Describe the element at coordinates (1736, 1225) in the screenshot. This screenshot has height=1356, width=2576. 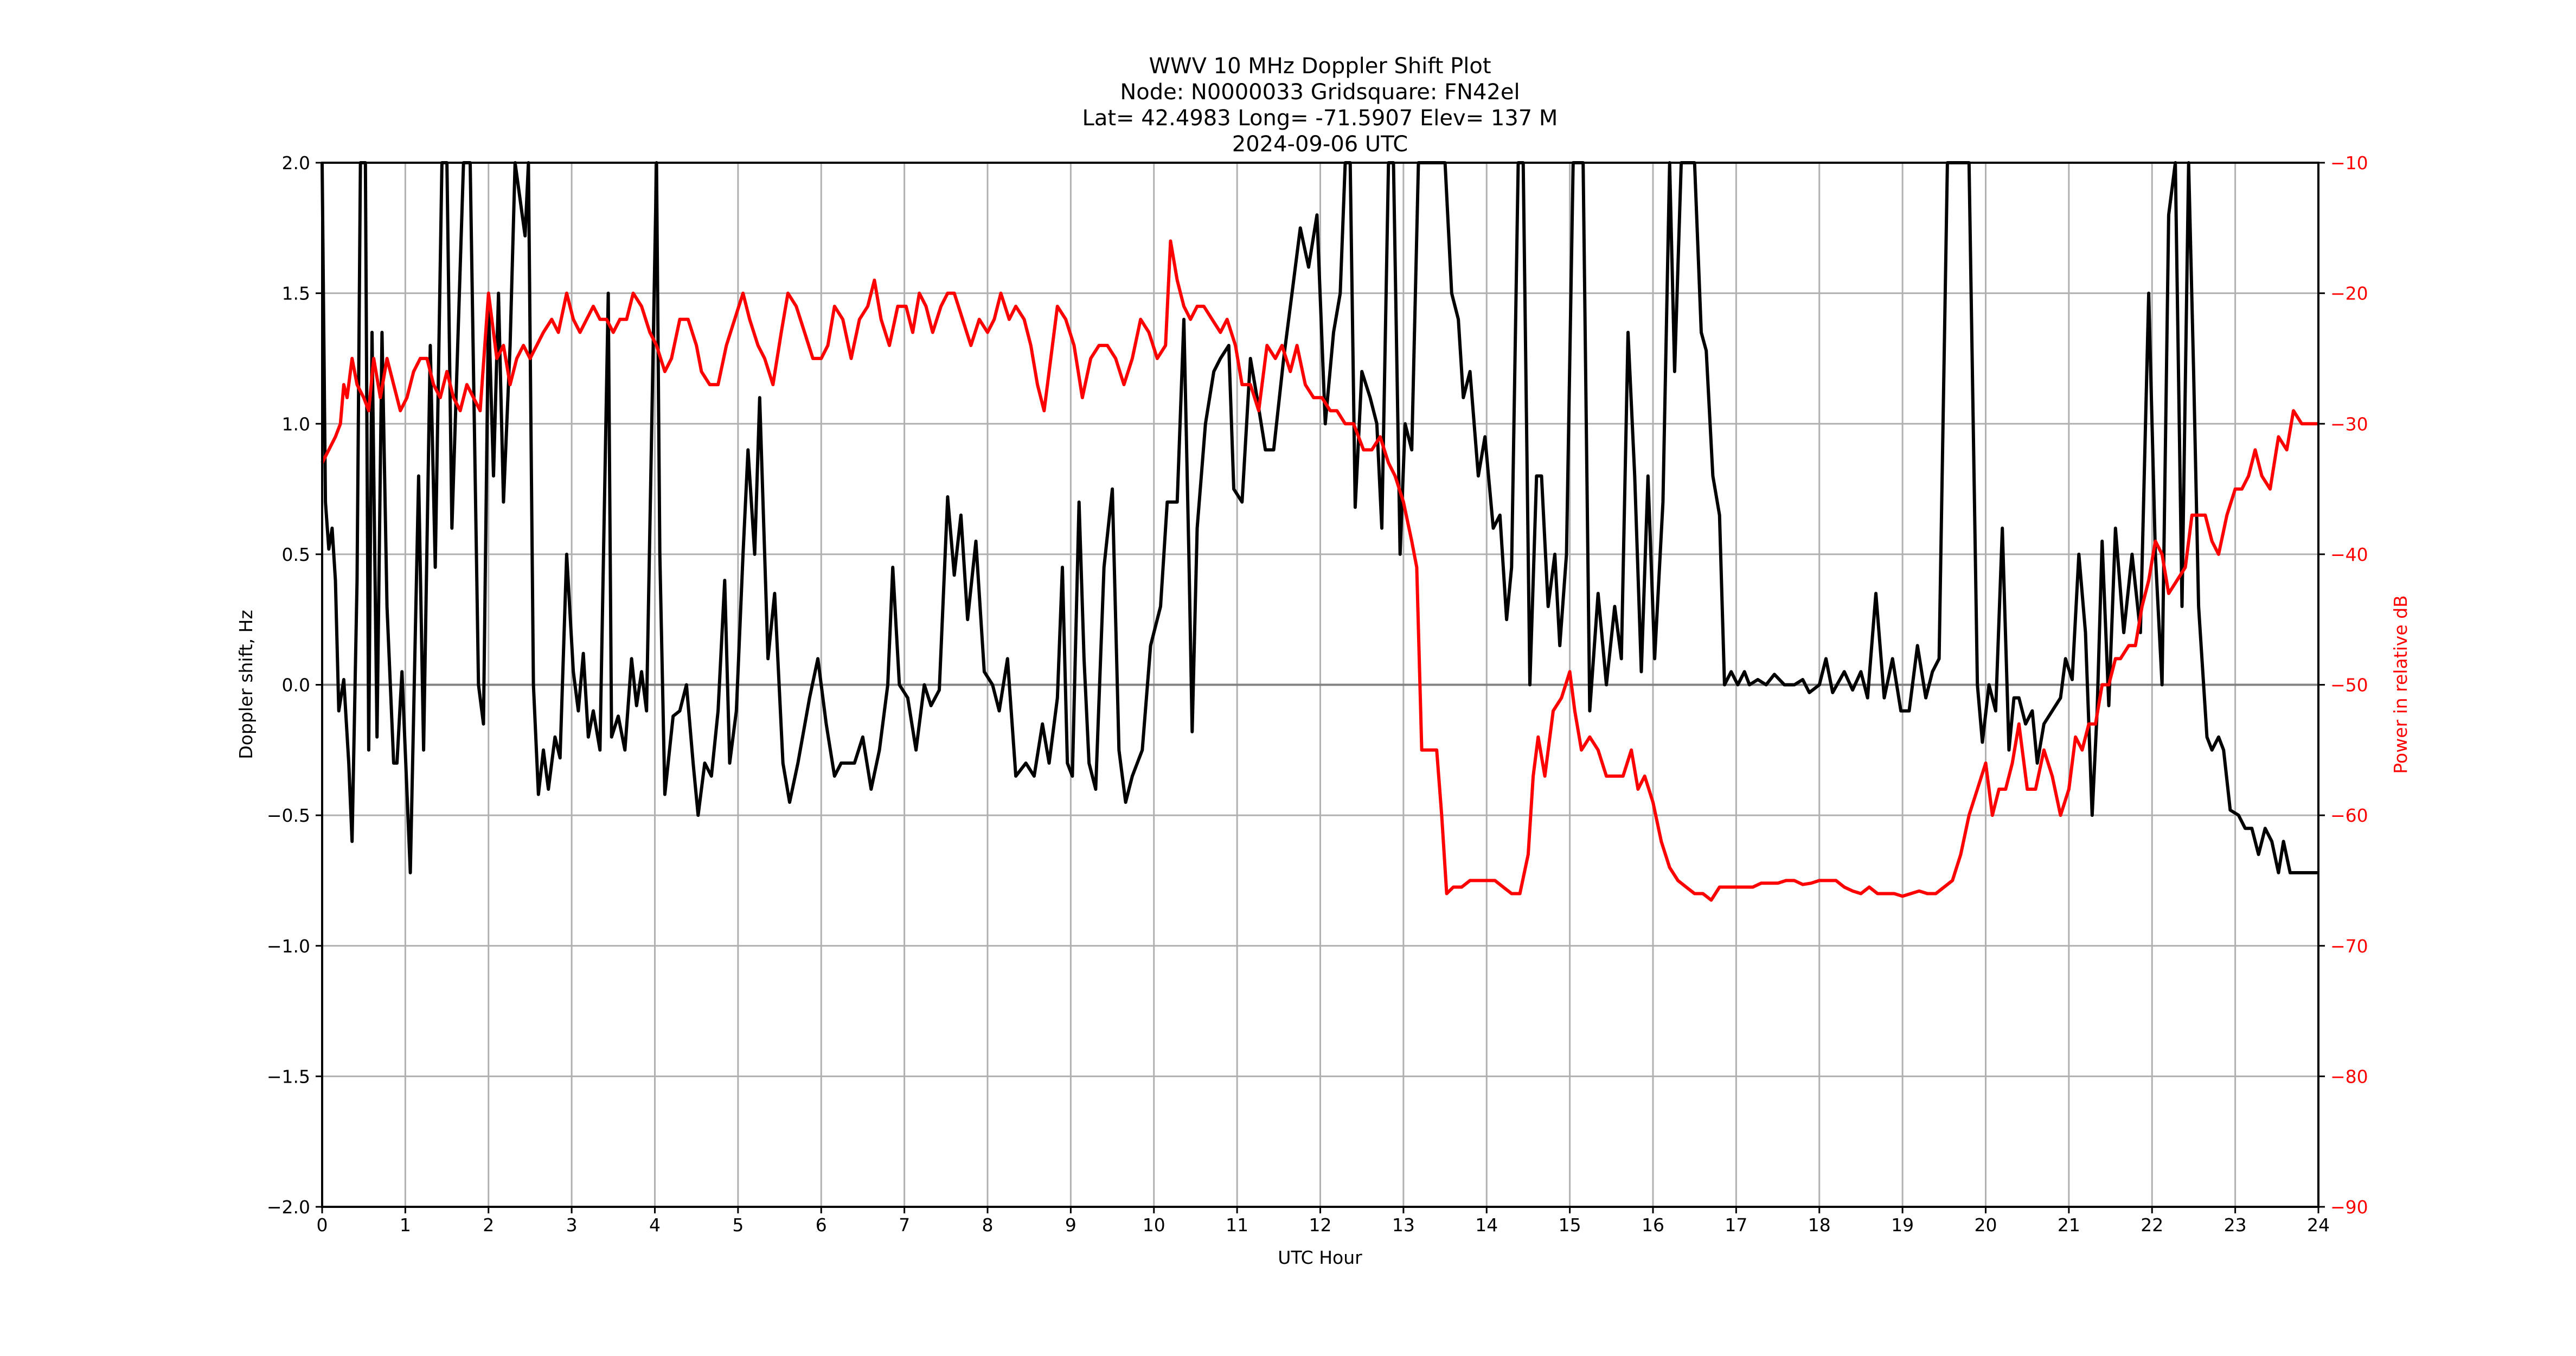
I see `x-tick-label: 17` at that location.